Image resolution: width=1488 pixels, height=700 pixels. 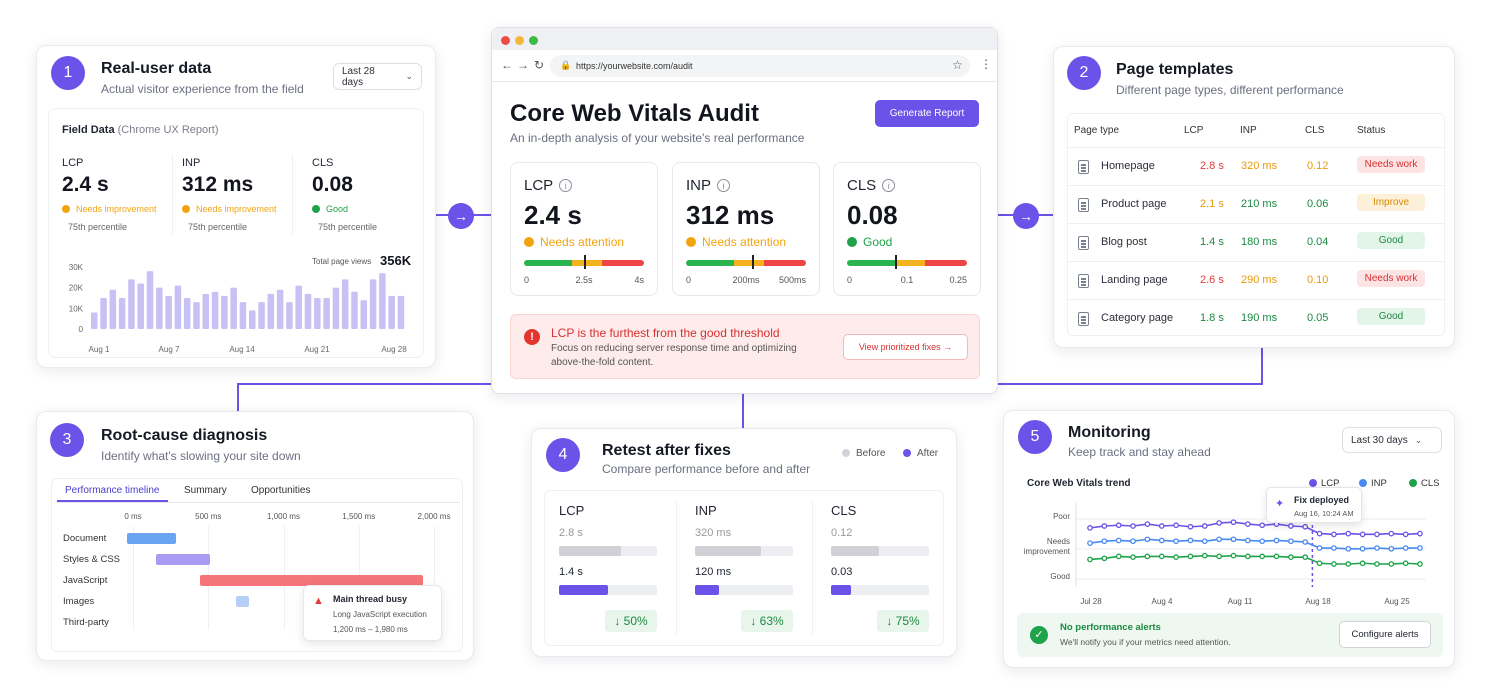 What do you see at coordinates (1240, 601) in the screenshot?
I see `x-tick-label: Aug 11` at bounding box center [1240, 601].